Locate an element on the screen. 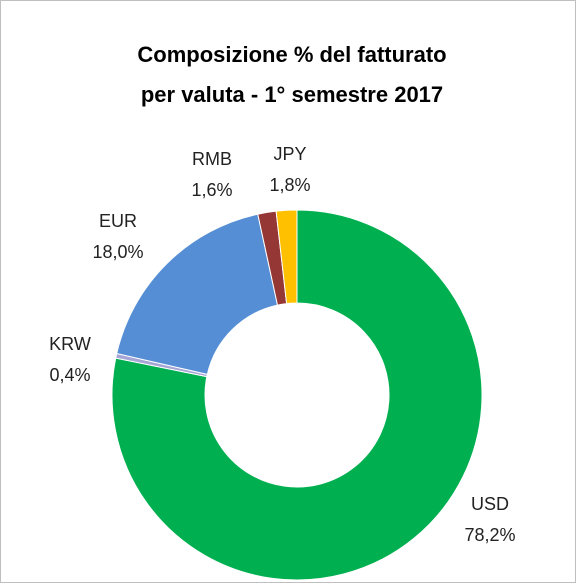  chart-title: Composizione % del fatturato is located at coordinates (291, 54).